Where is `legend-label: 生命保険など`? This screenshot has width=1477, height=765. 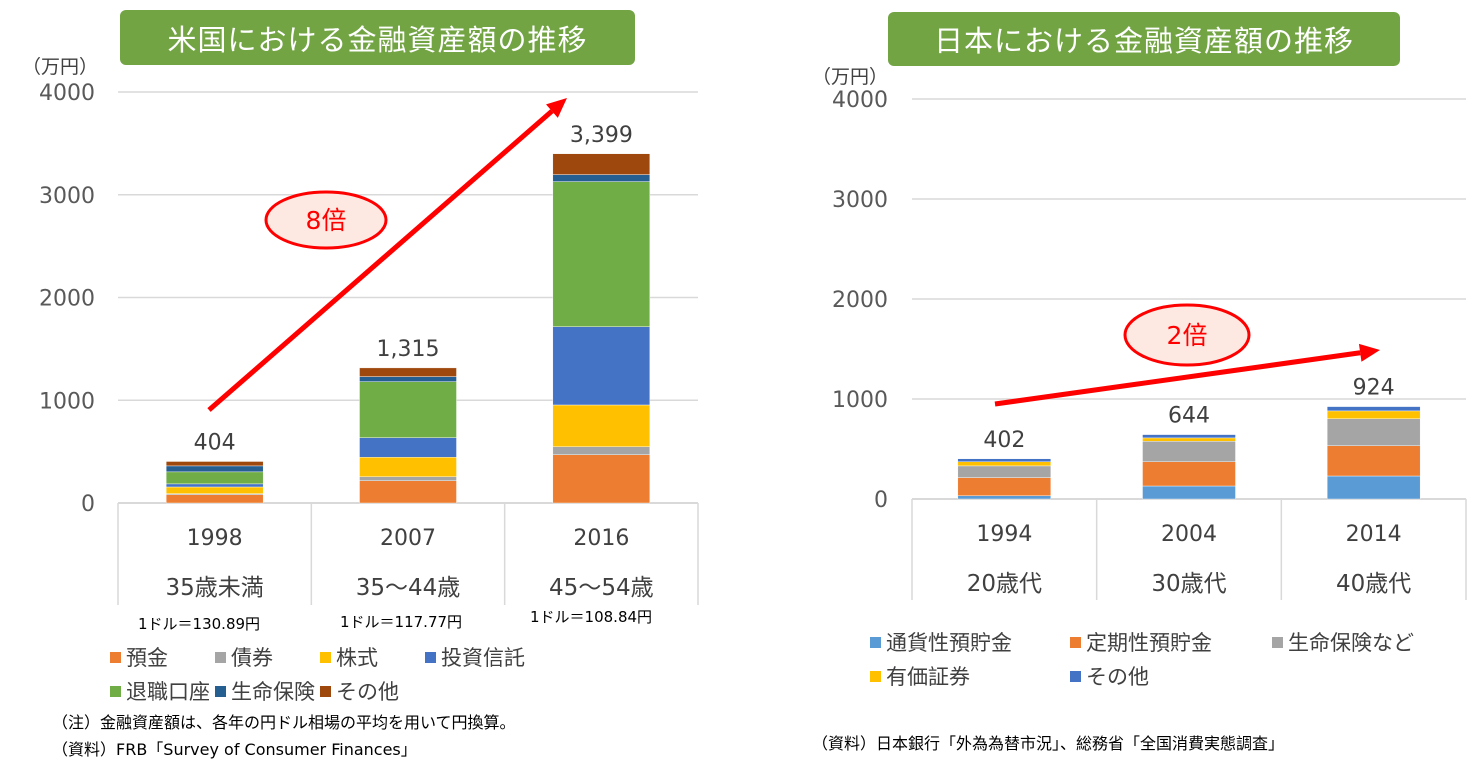 legend-label: 生命保険など is located at coordinates (1351, 643).